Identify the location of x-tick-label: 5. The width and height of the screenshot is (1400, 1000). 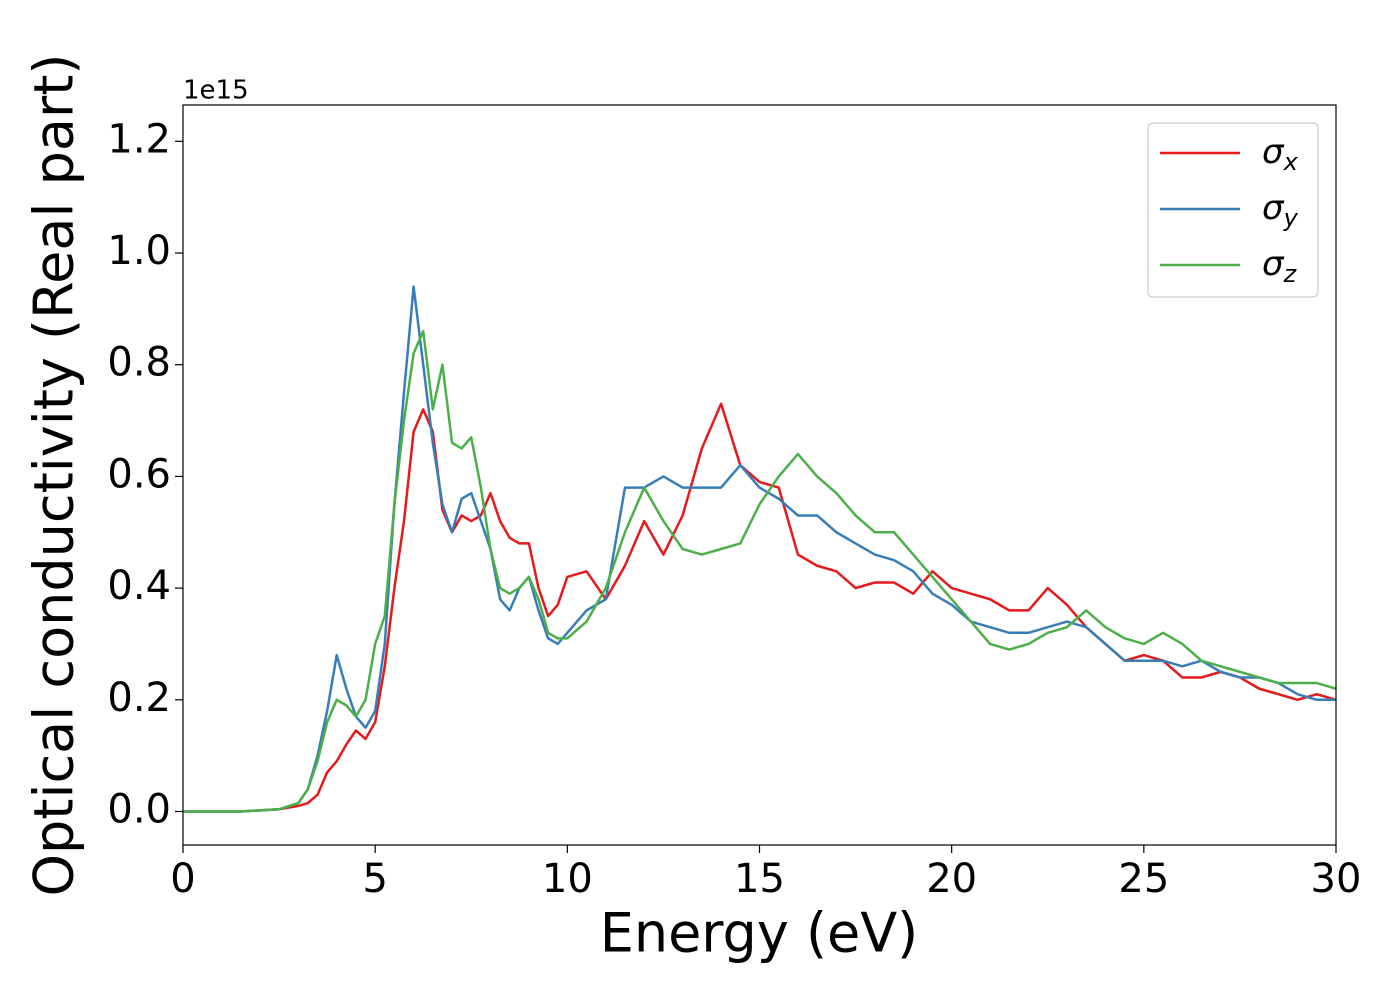
(374, 879).